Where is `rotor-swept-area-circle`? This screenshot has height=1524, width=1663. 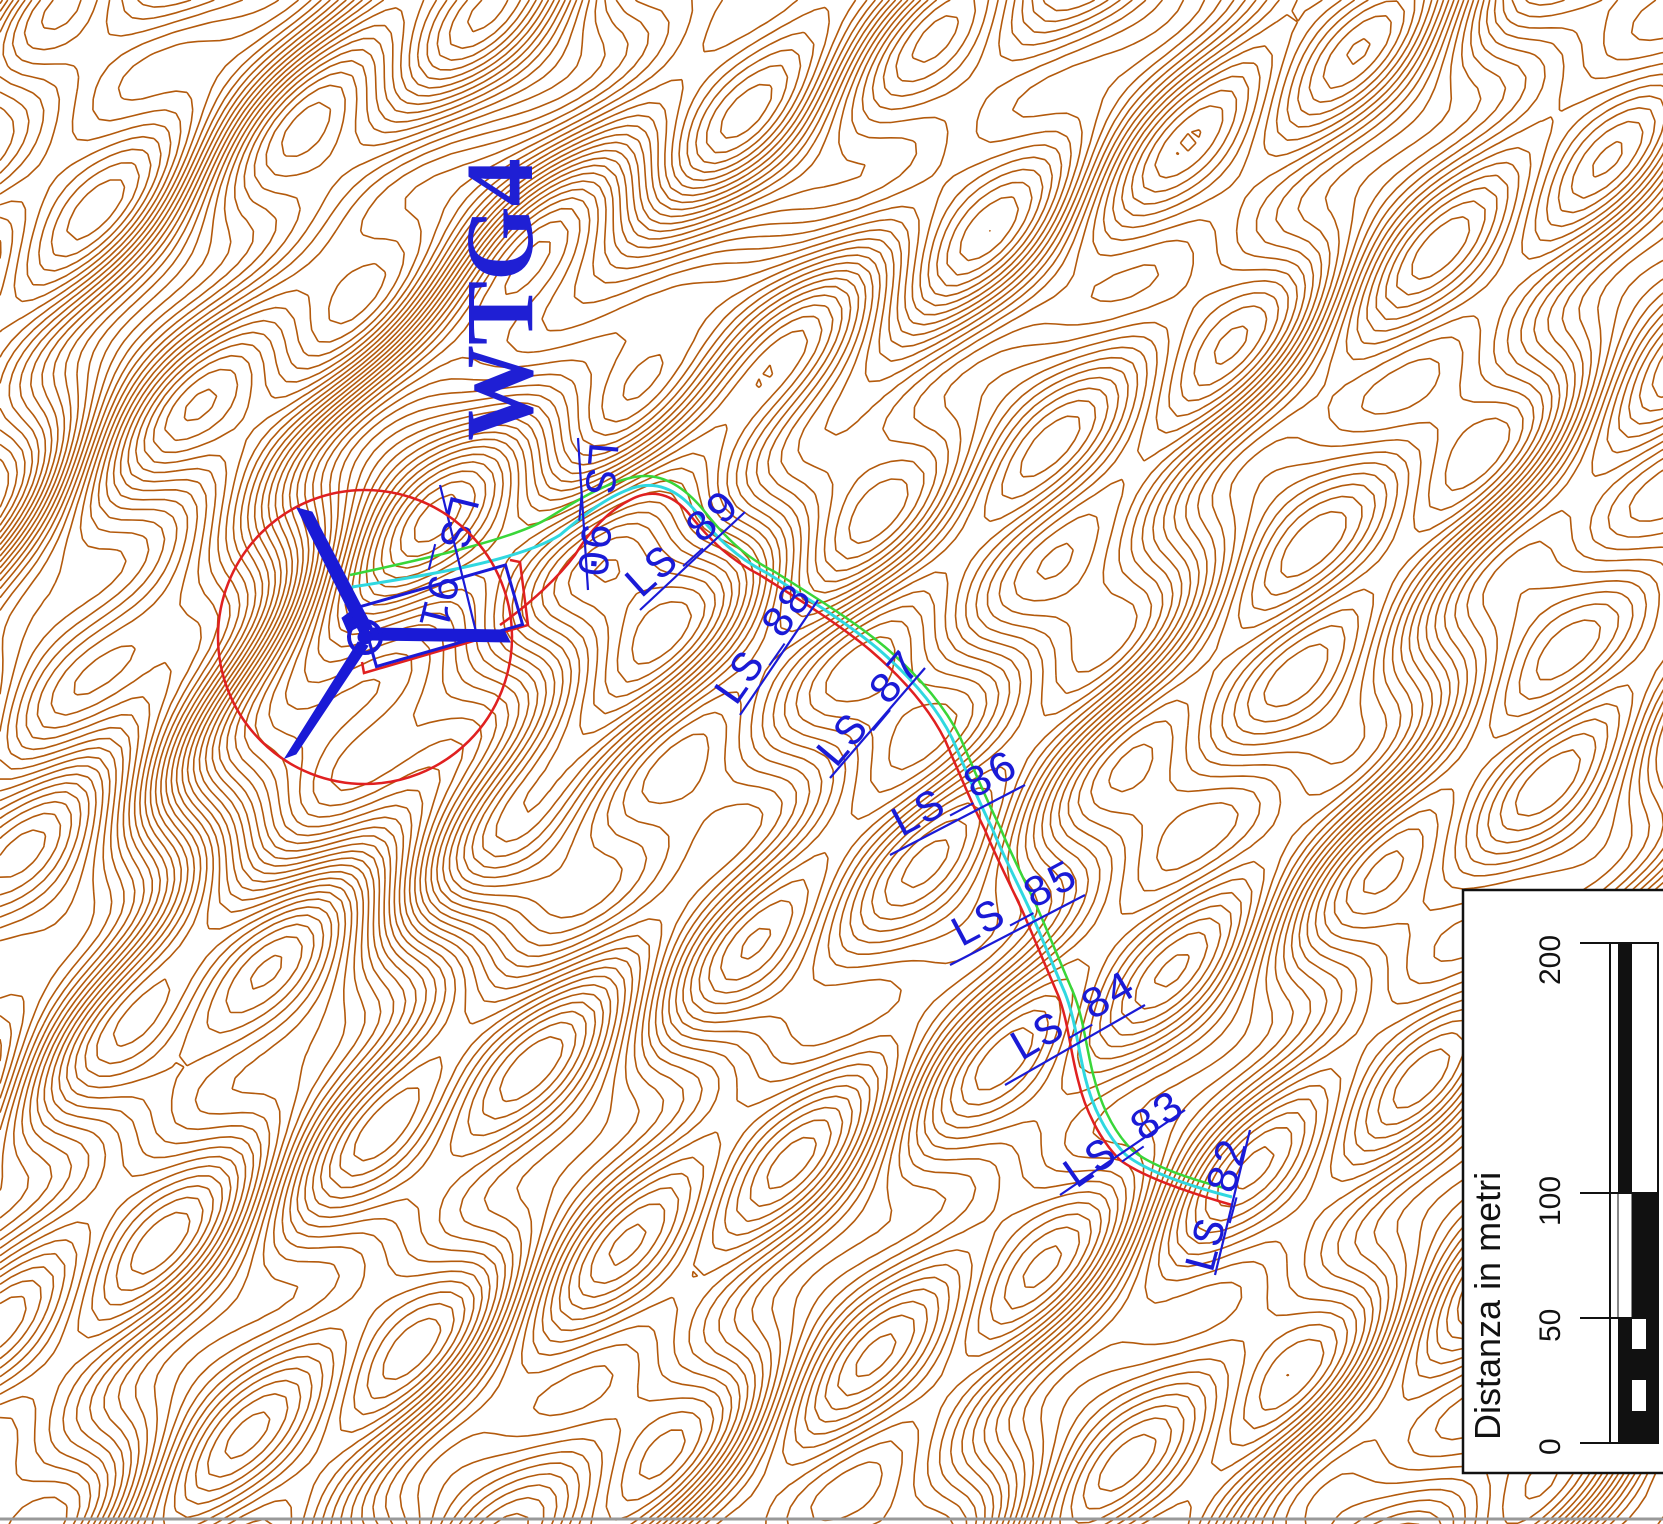
rotor-swept-area-circle is located at coordinates (365, 637).